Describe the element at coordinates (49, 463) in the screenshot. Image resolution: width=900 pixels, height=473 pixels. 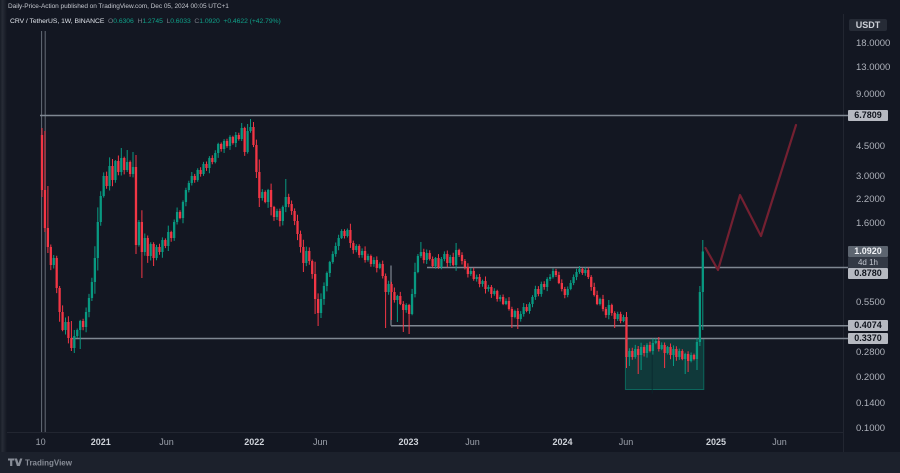
I see `svg-text: TradingView` at that location.